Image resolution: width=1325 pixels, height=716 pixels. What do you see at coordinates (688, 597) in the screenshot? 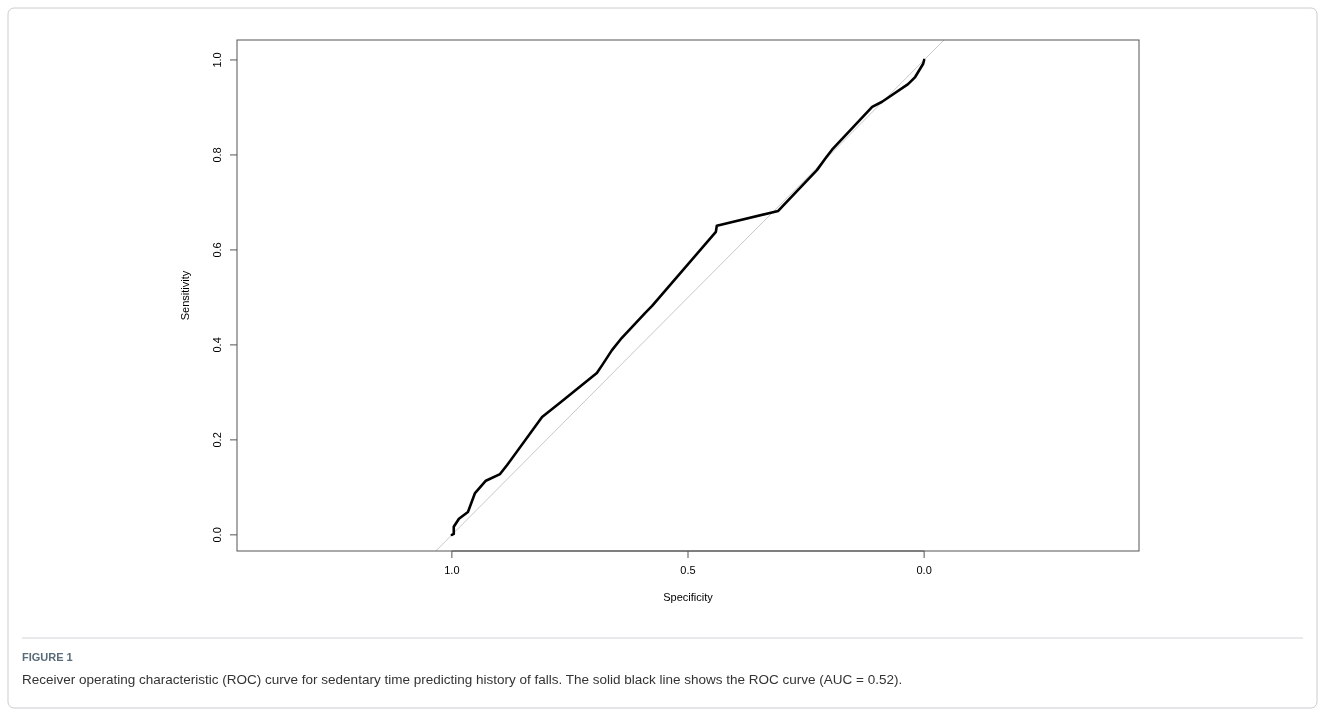
I see `x-axis-title: Specificity` at bounding box center [688, 597].